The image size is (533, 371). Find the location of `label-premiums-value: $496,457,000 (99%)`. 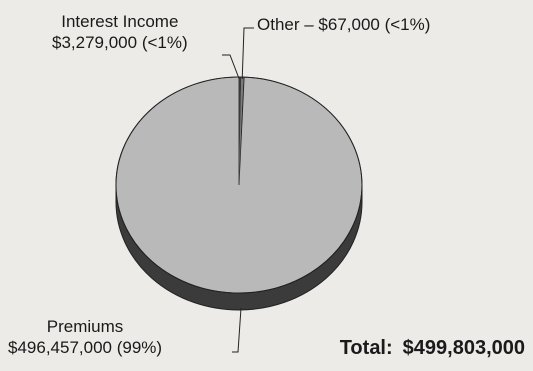

label-premiums-value: $496,457,000 (99%) is located at coordinates (85, 347).